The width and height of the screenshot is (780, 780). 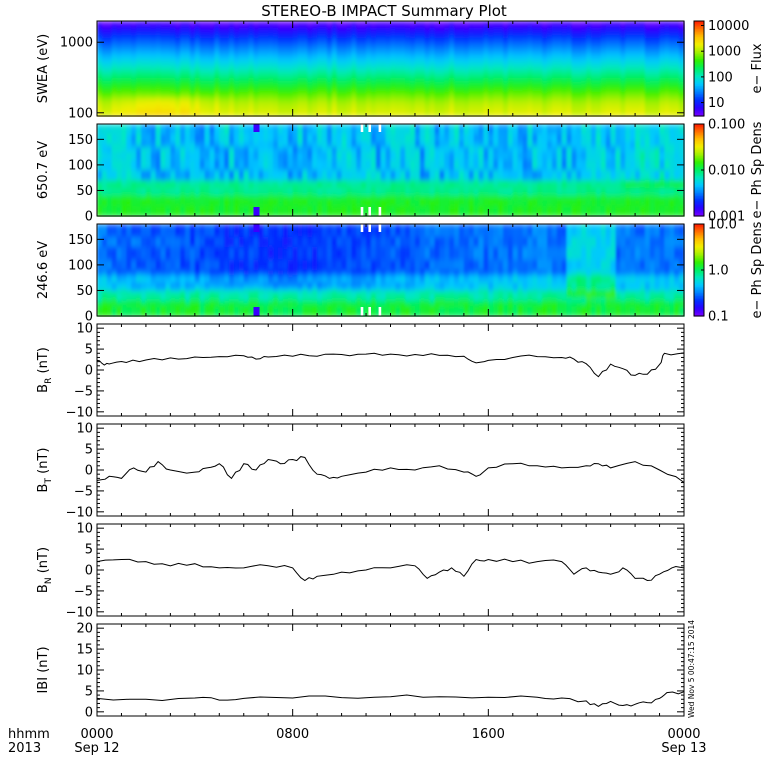 I want to click on panel-7-axes: 20 15 10 5 0 IBI (nT), so click(x=360, y=671).